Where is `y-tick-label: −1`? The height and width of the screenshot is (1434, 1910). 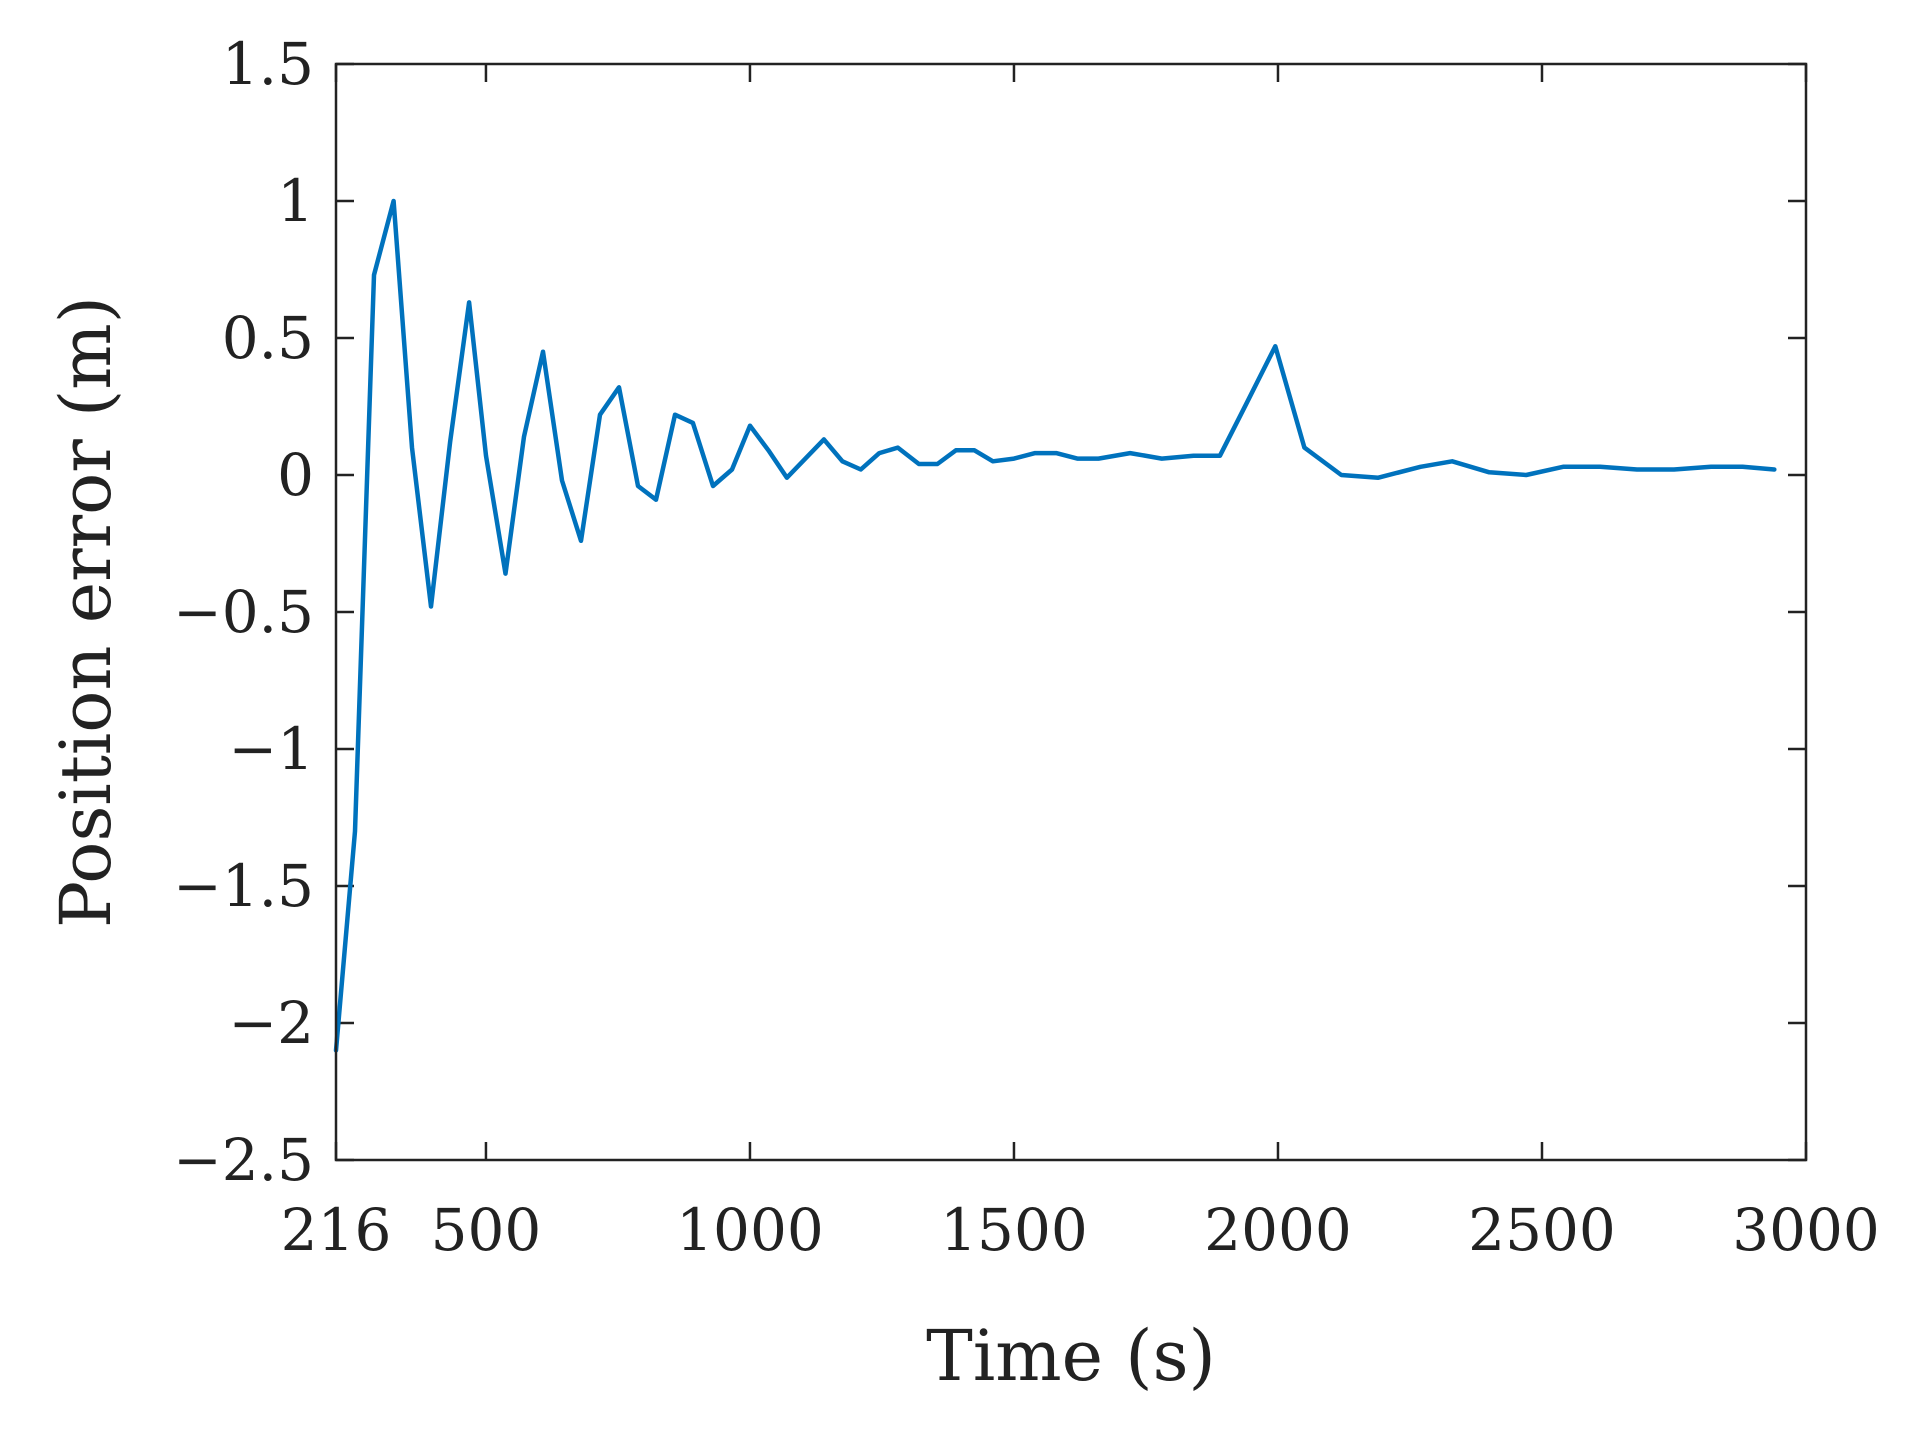
y-tick-label: −1 is located at coordinates (272, 749).